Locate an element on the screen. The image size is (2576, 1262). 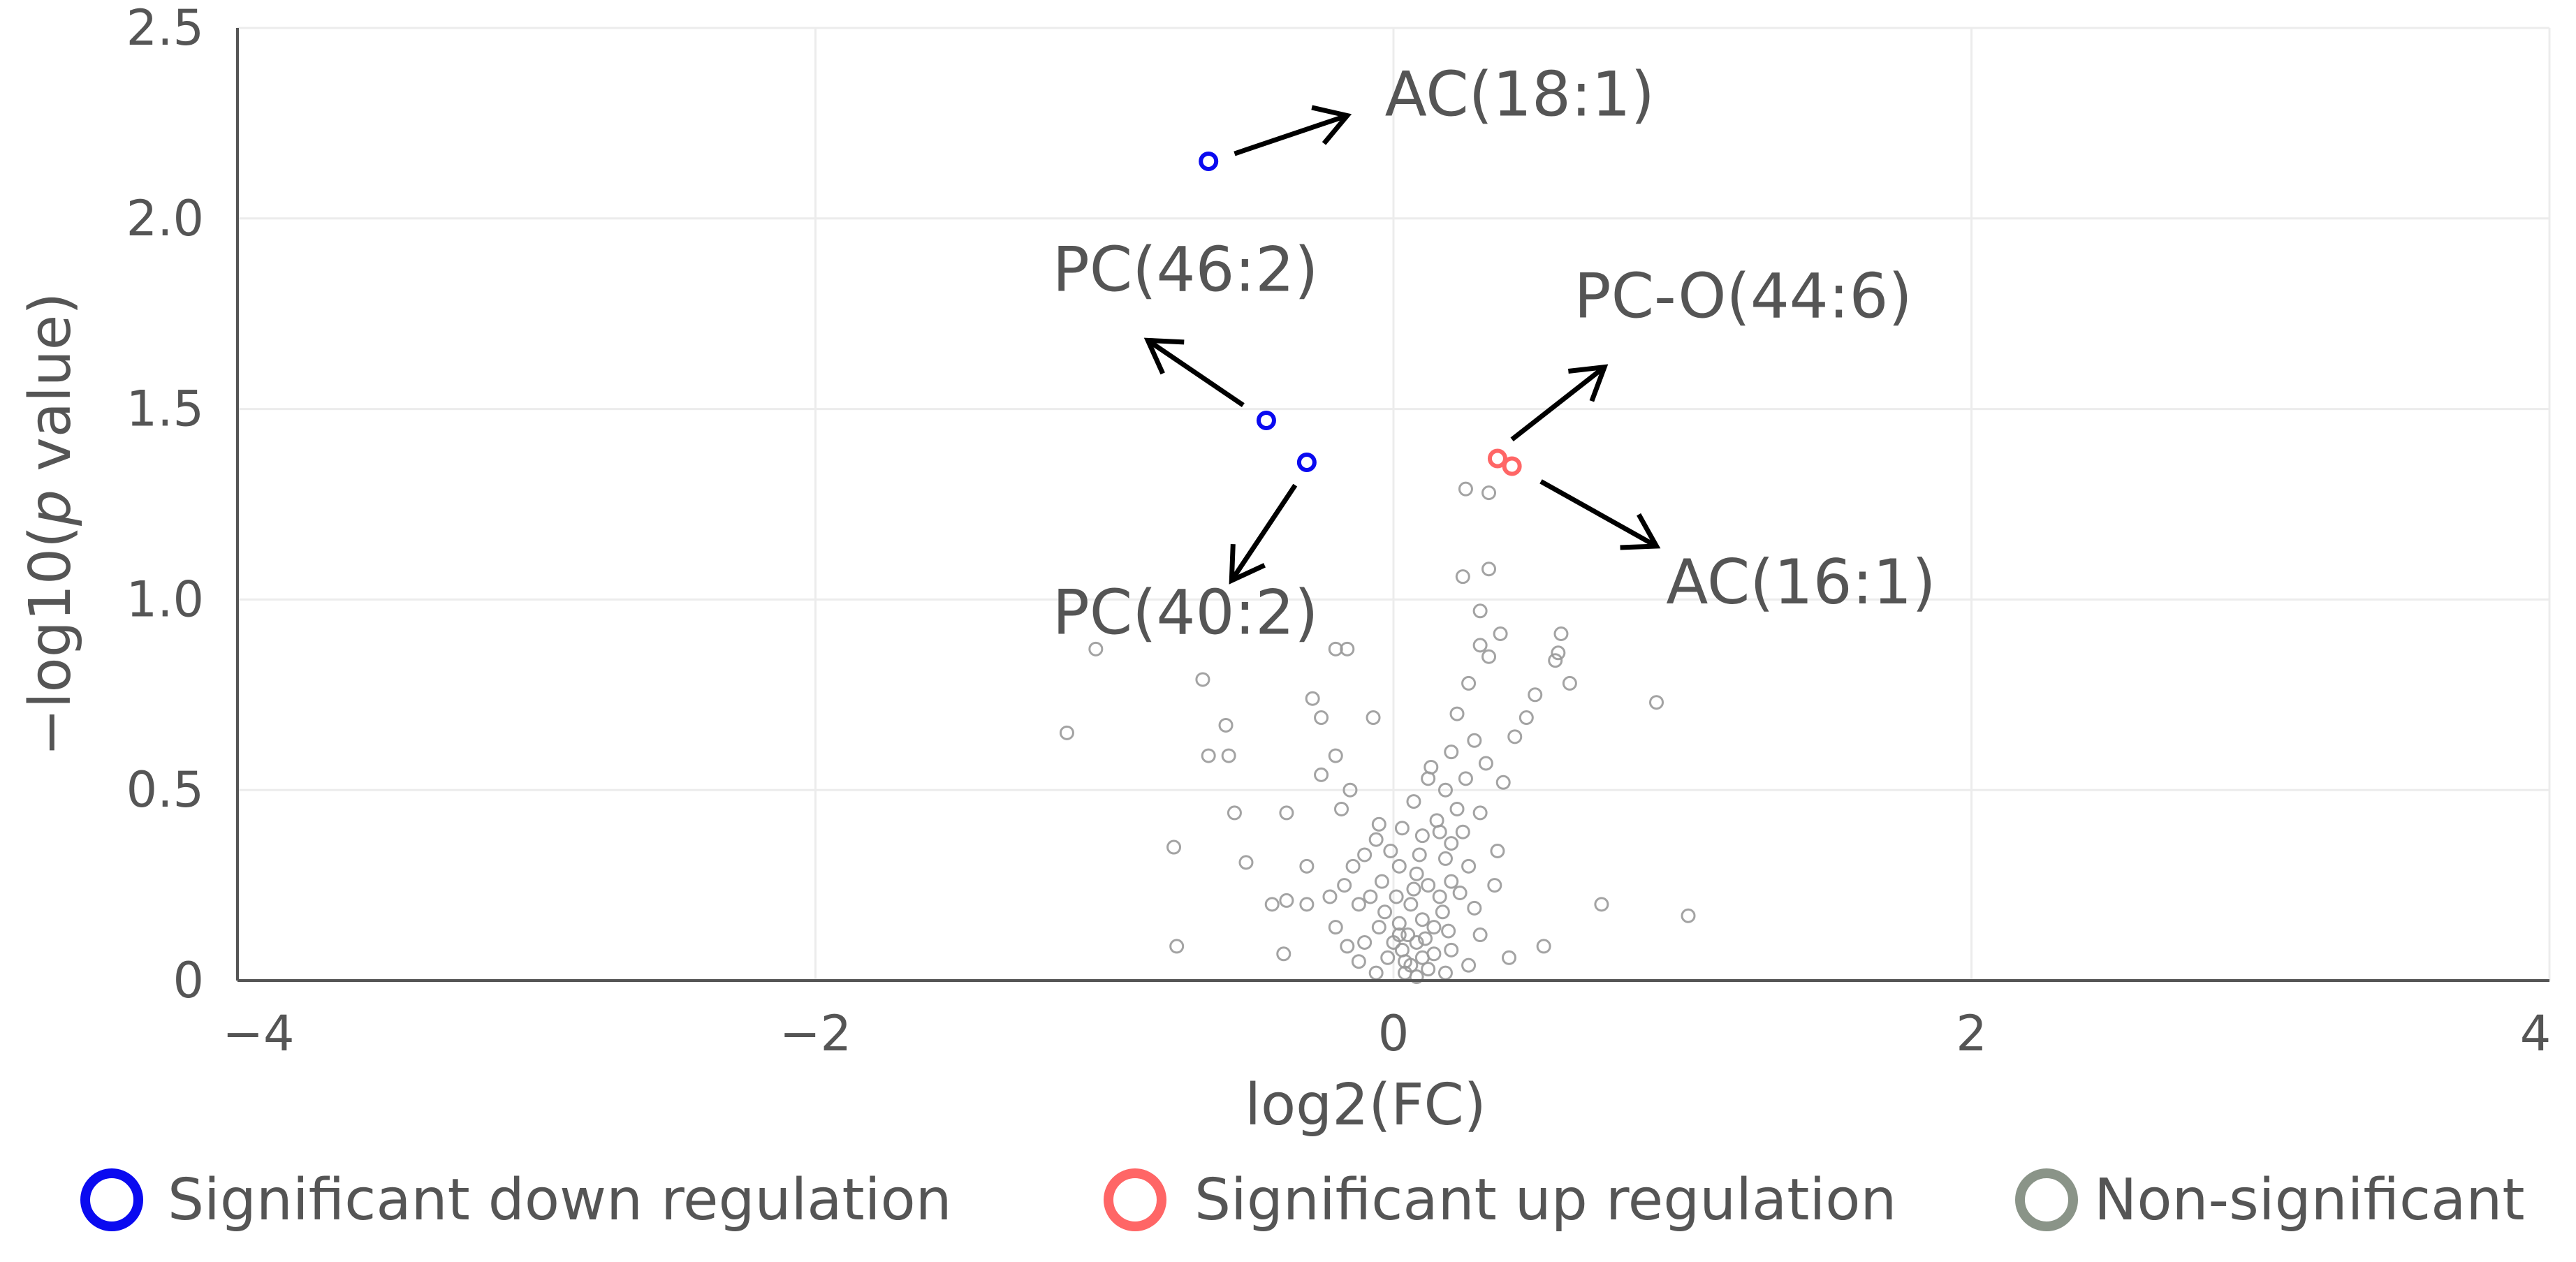
down-legend-label: Significant down regulation is located at coordinates (560, 1200).